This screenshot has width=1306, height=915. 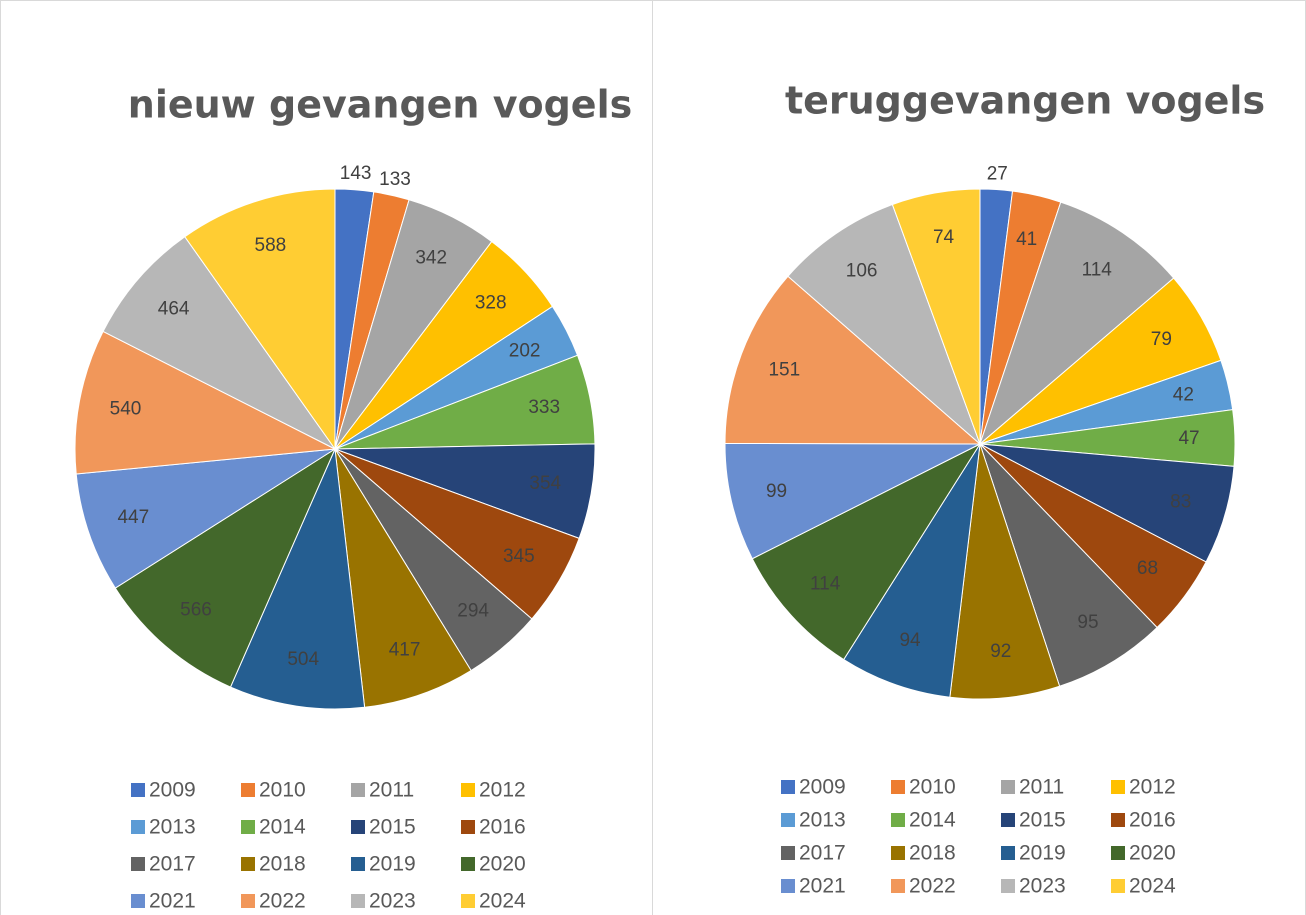 I want to click on data-label: 92, so click(x=1000, y=651).